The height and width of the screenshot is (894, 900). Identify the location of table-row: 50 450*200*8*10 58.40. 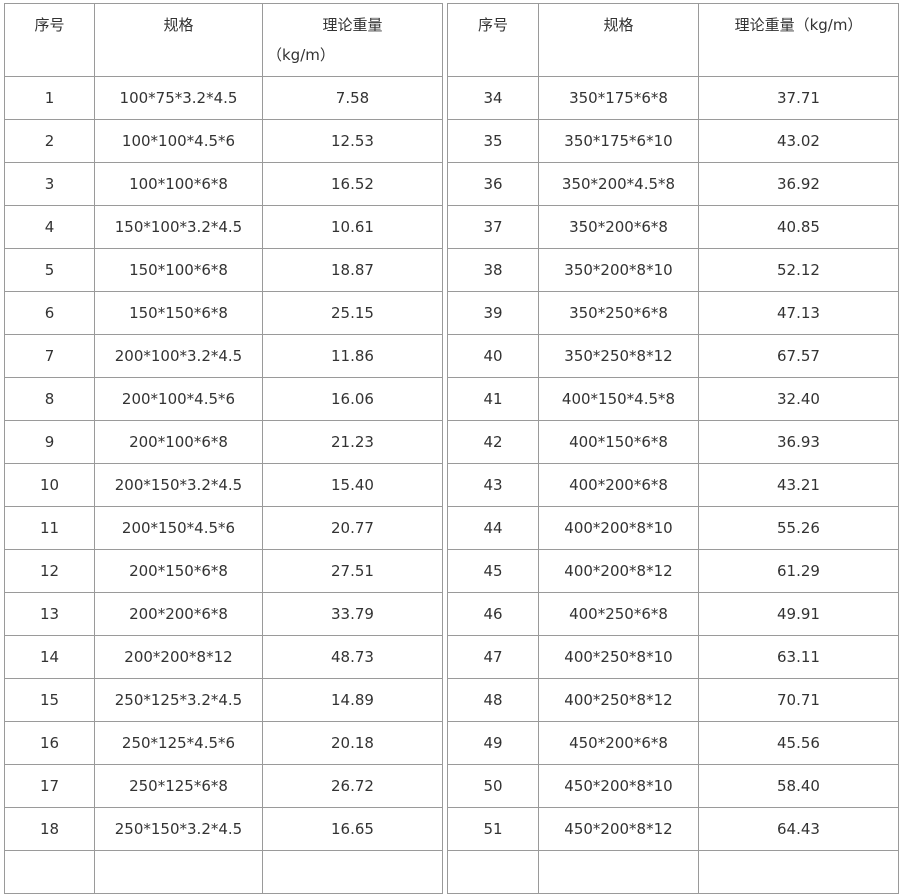
(673, 786).